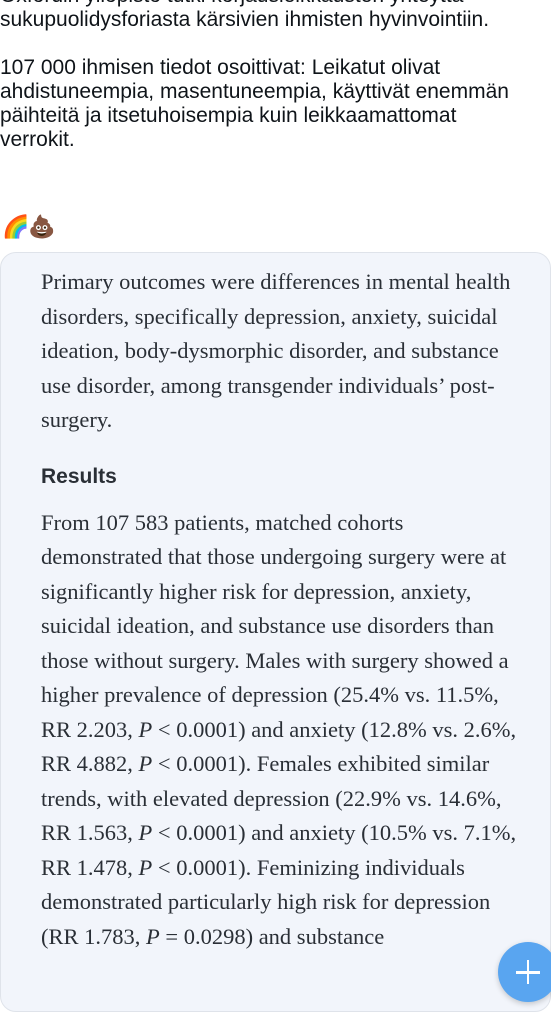 This screenshot has width=551, height=1012. What do you see at coordinates (272, 936) in the screenshot?
I see `results-text-6: = 0.0298) and substance` at bounding box center [272, 936].